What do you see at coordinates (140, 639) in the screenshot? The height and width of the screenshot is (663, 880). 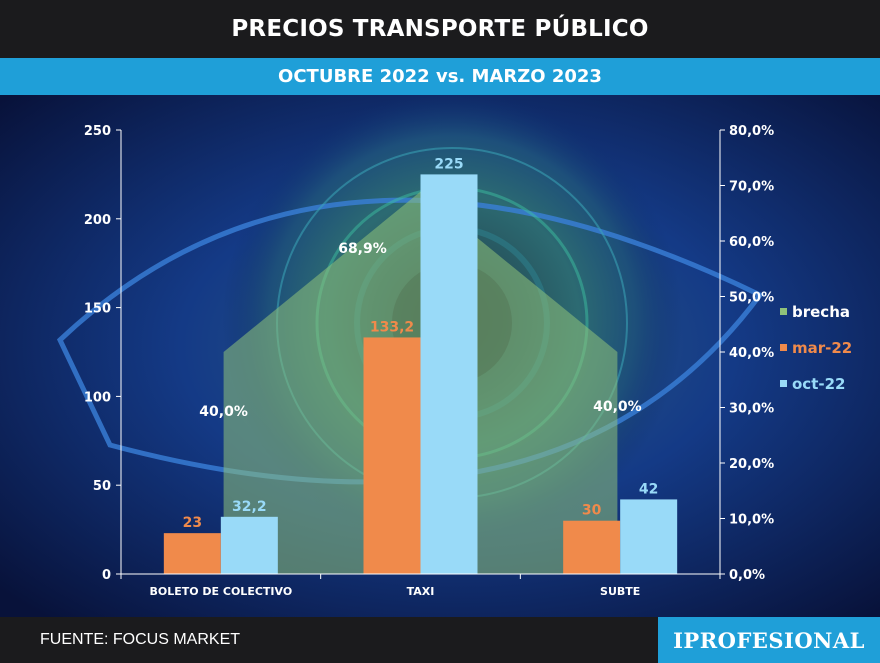 I see `source-note: FUENTE: FOCUS MARKET` at bounding box center [140, 639].